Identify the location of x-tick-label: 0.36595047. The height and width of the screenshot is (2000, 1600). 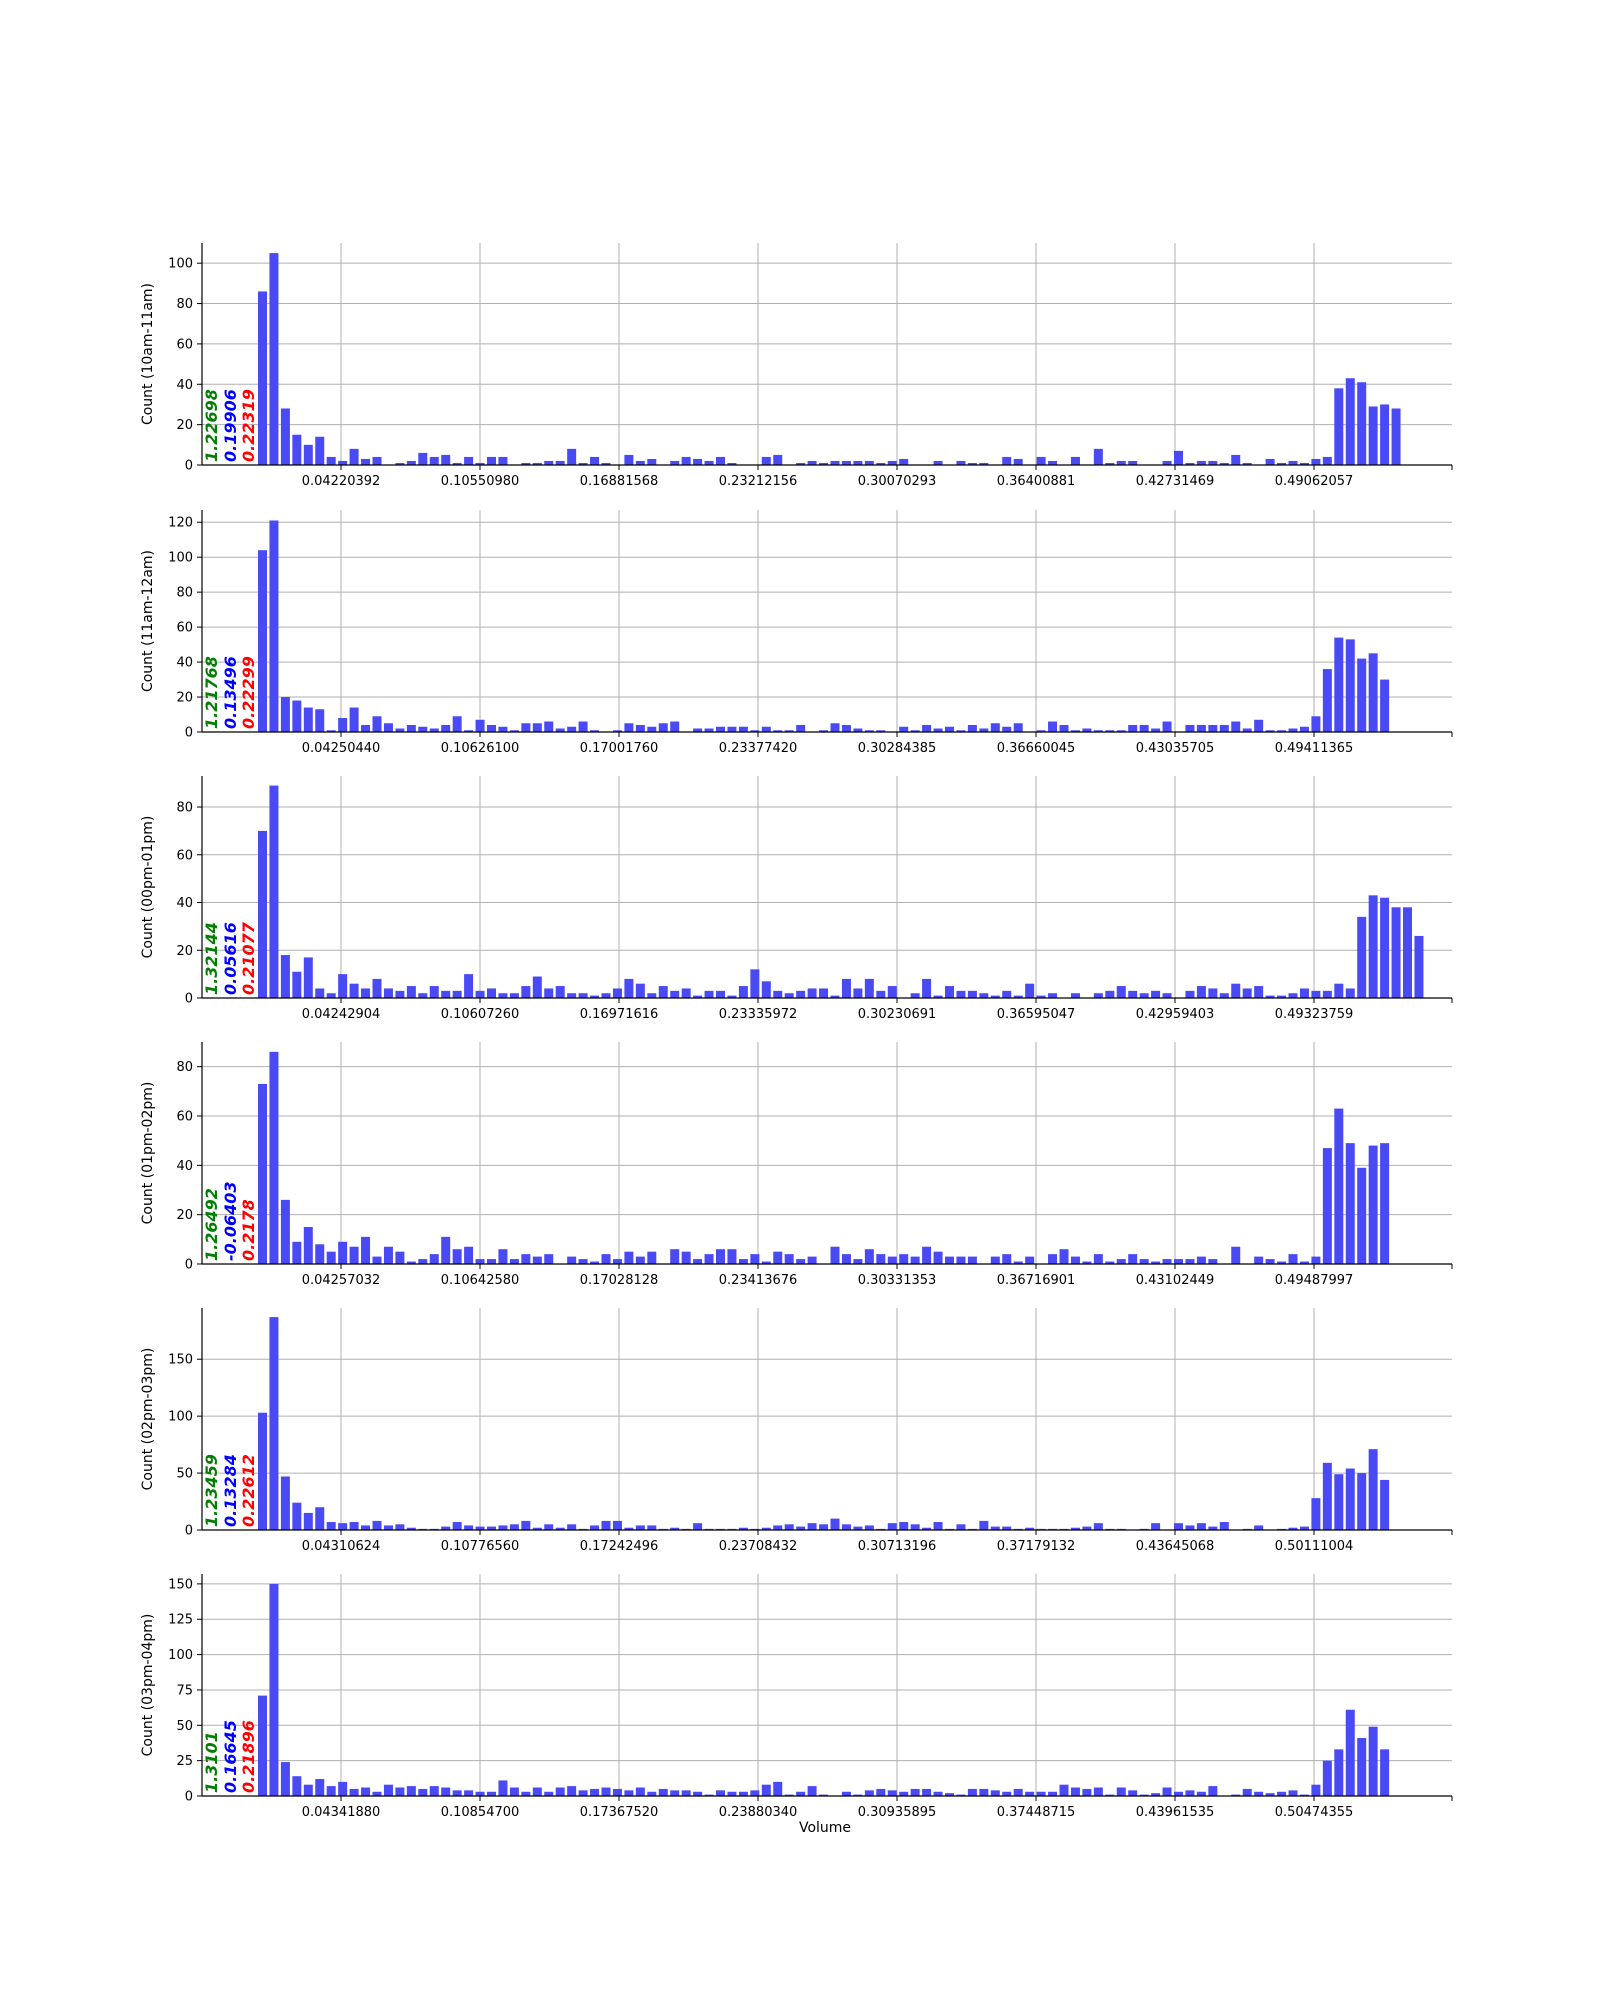
(1036, 1014).